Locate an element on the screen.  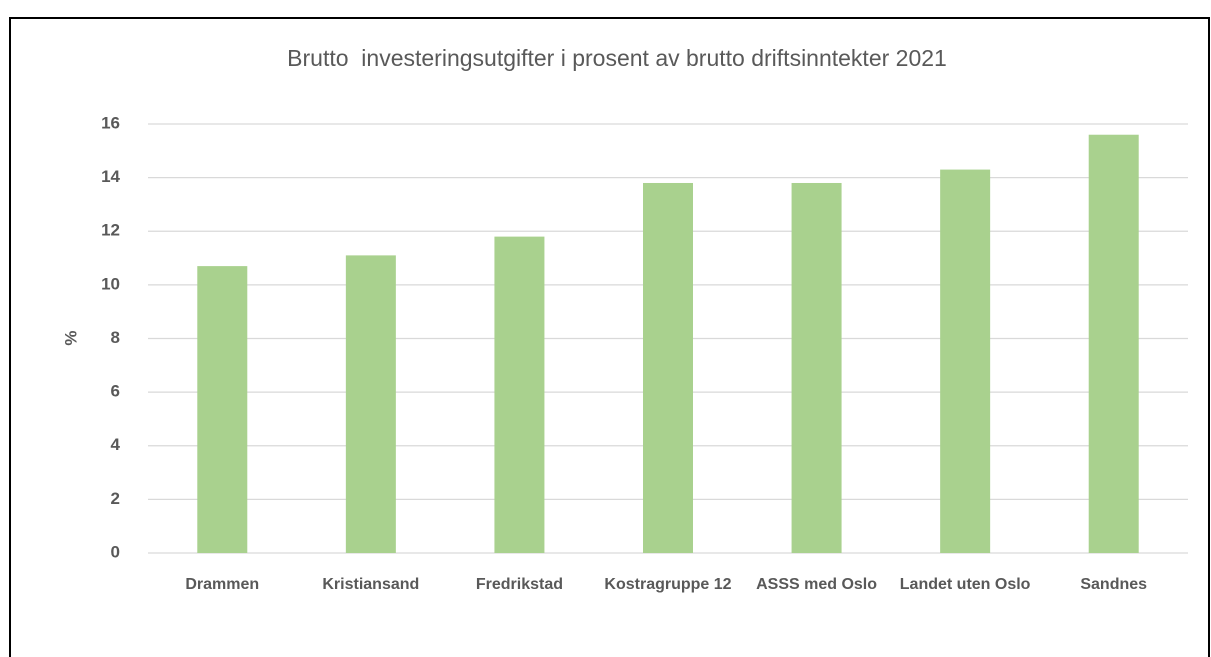
y-tick-label: 2 is located at coordinates (115, 498).